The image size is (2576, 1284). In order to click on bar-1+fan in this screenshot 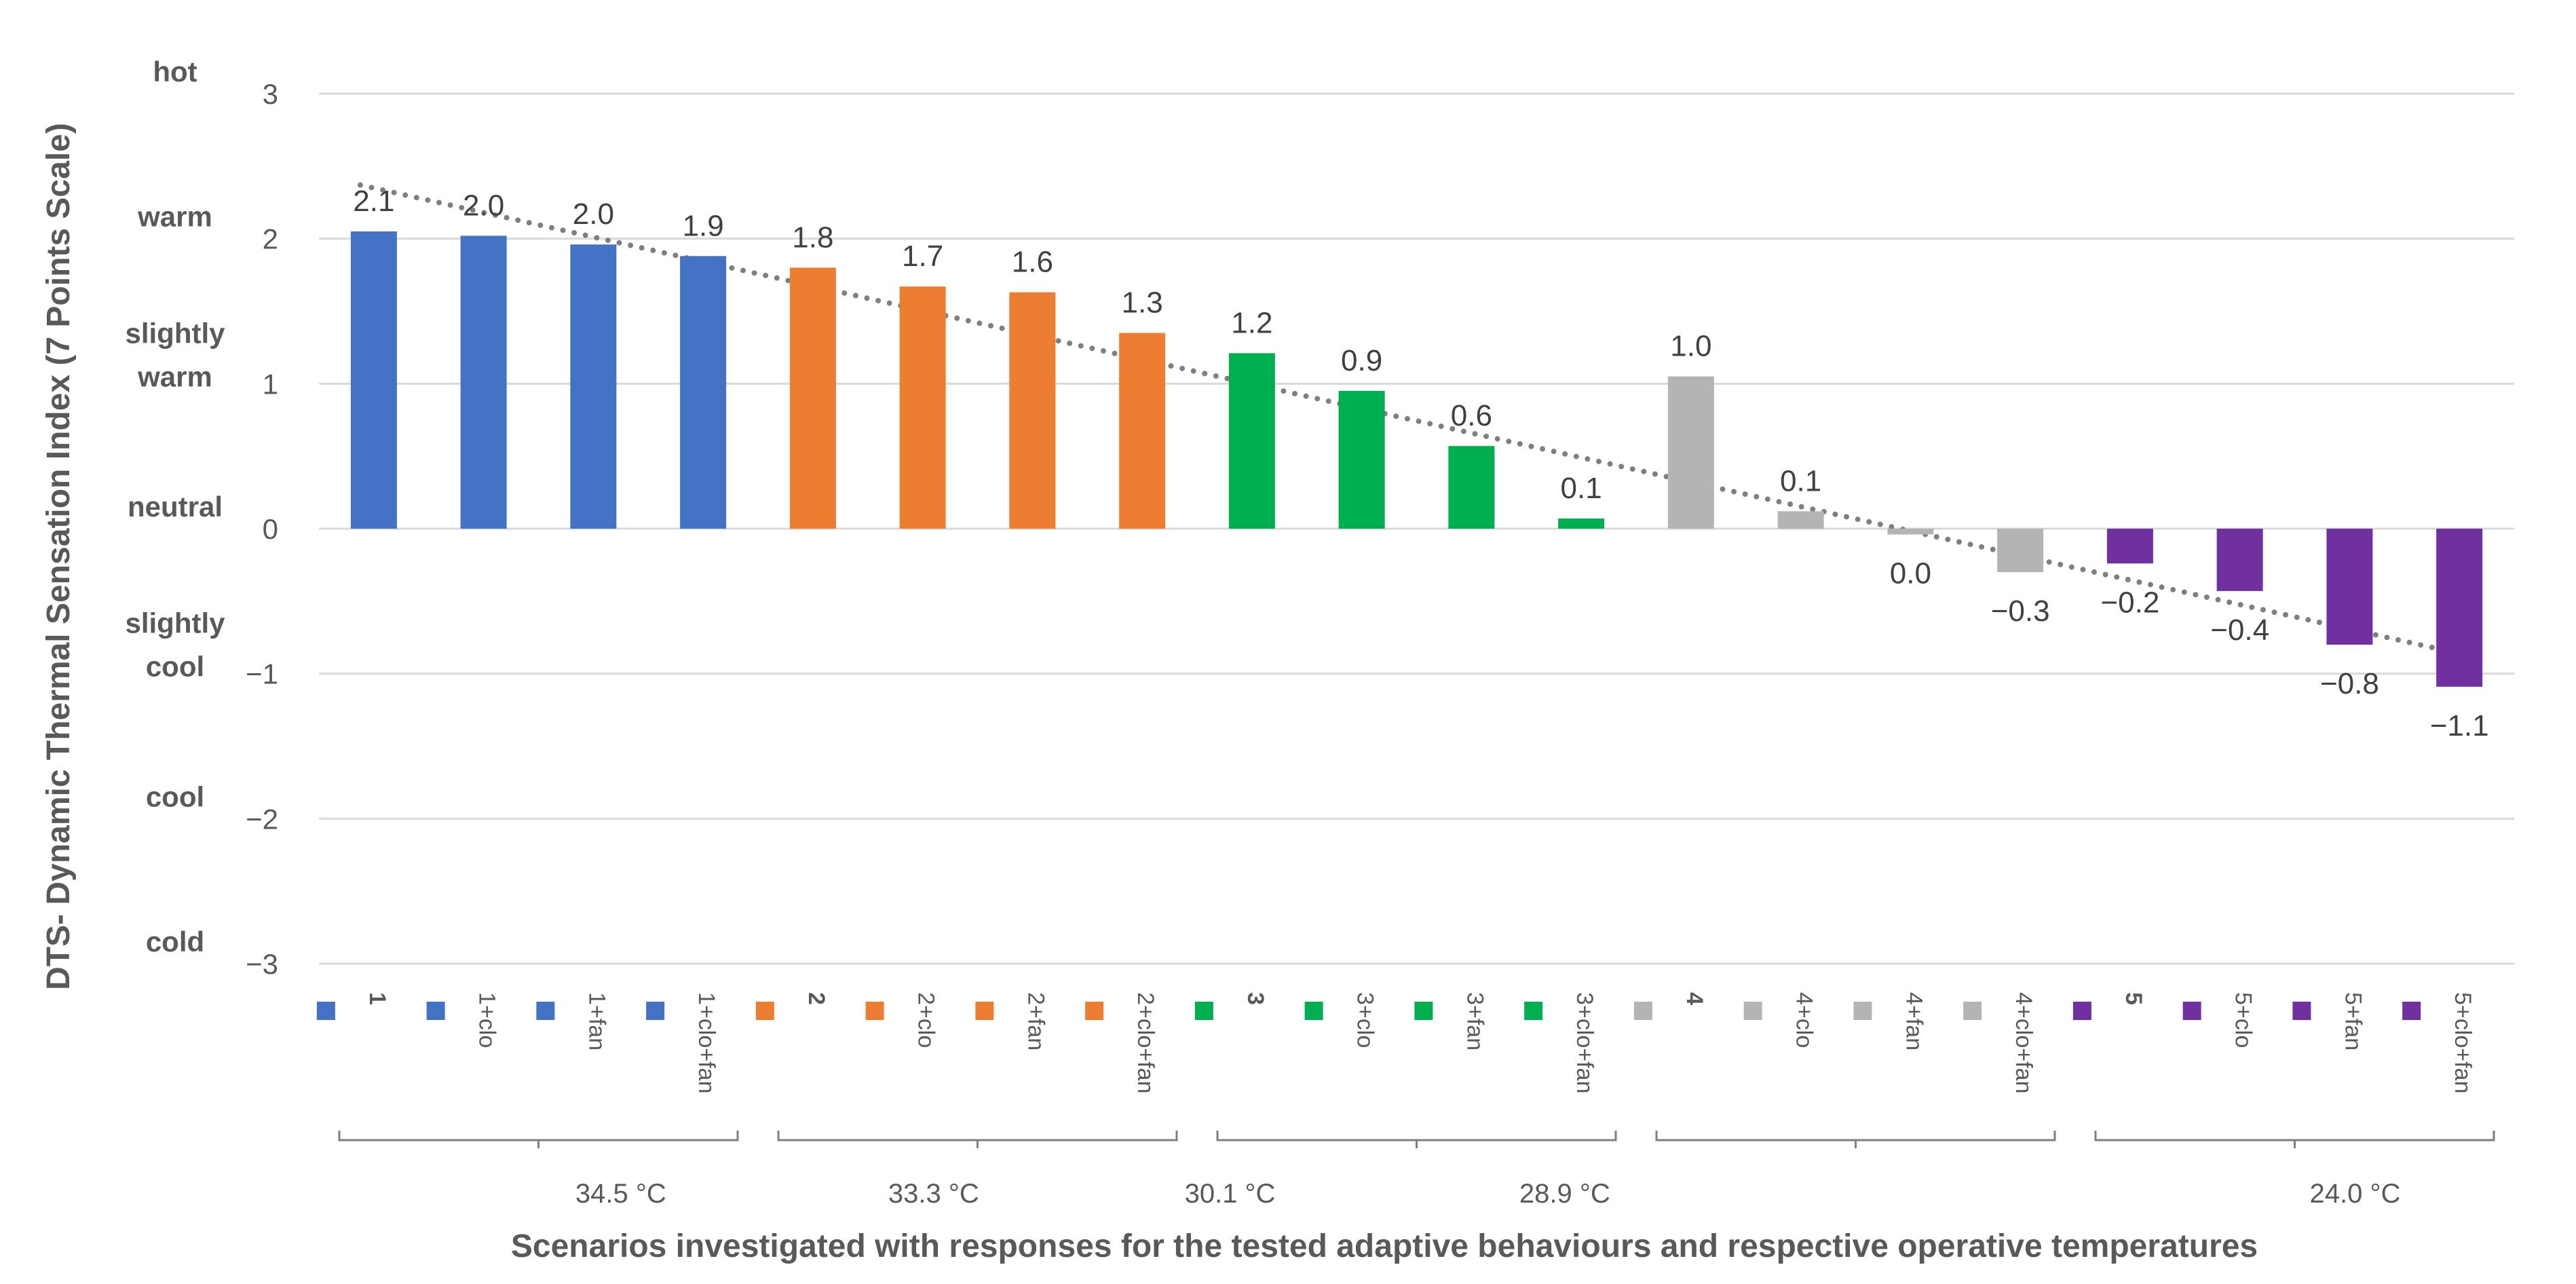, I will do `click(593, 387)`.